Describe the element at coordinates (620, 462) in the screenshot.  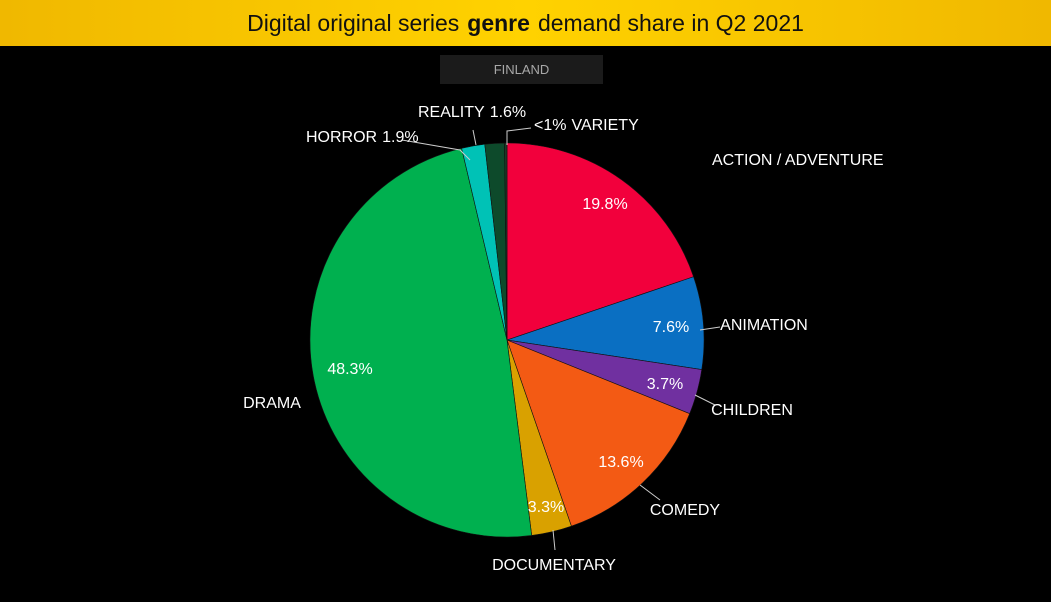
I see `value-label: 13.6%` at that location.